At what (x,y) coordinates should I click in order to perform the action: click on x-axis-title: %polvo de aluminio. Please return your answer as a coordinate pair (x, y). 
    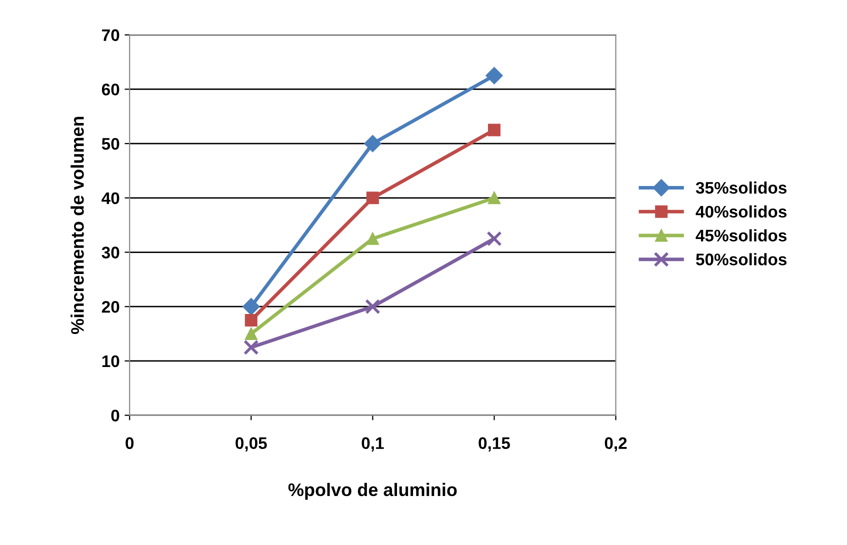
    Looking at the image, I should click on (372, 491).